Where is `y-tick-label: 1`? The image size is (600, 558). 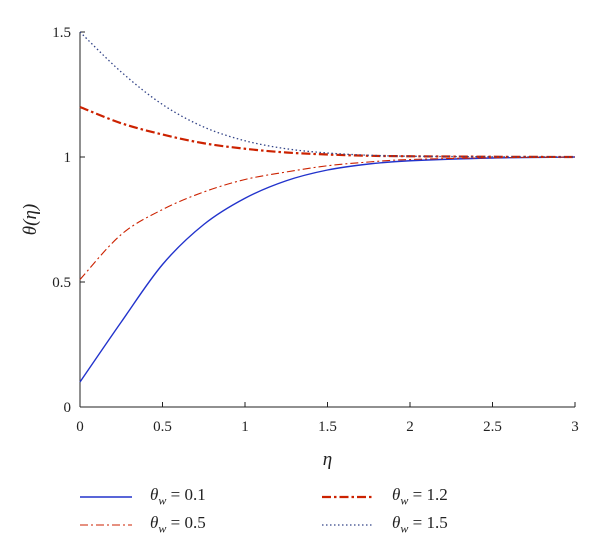 y-tick-label: 1 is located at coordinates (68, 158).